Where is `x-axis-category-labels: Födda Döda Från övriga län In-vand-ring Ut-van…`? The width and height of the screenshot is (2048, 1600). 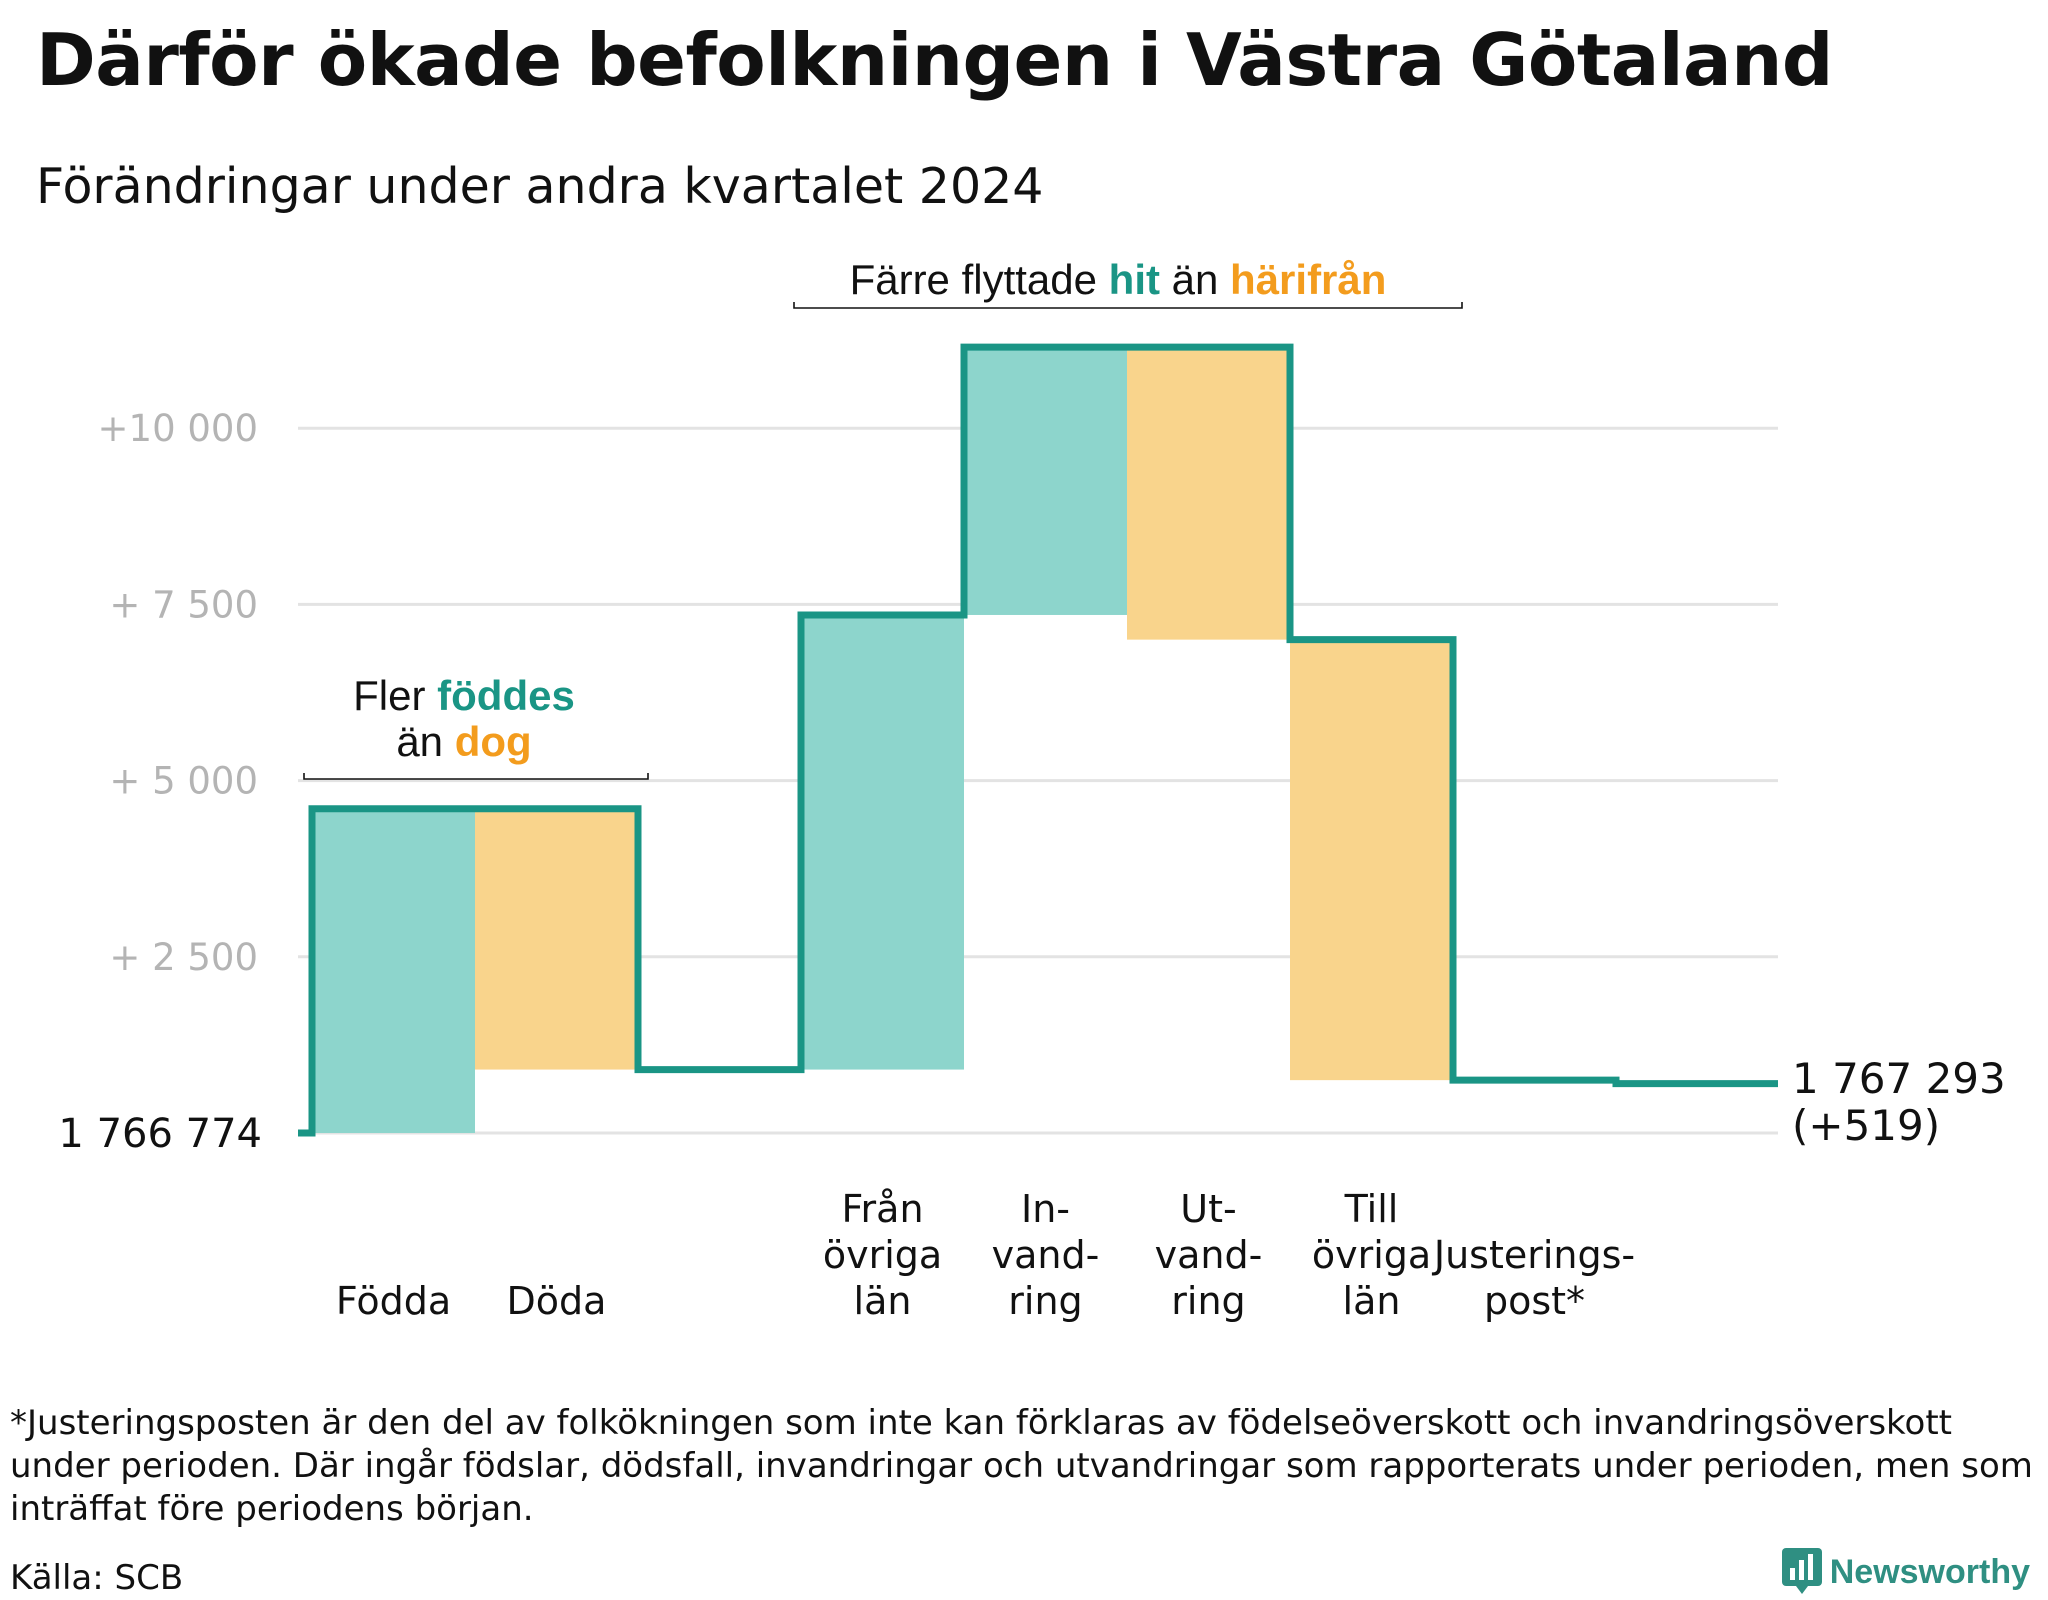 x-axis-category-labels: Födda Döda Från övriga län In-vand-ring Ut-van… is located at coordinates (985, 1255).